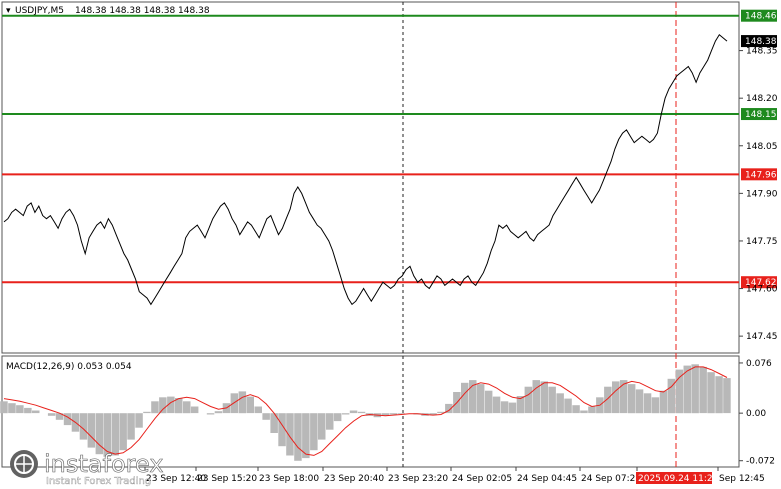  I want to click on level-price-3: 147.62, so click(761, 283).